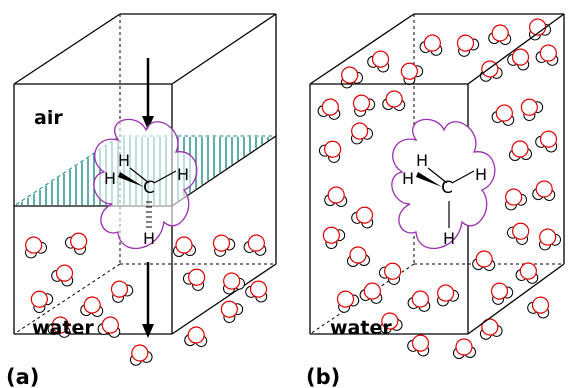 Image resolution: width=568 pixels, height=388 pixels. I want to click on methane-b: C H H H H, so click(444, 199).